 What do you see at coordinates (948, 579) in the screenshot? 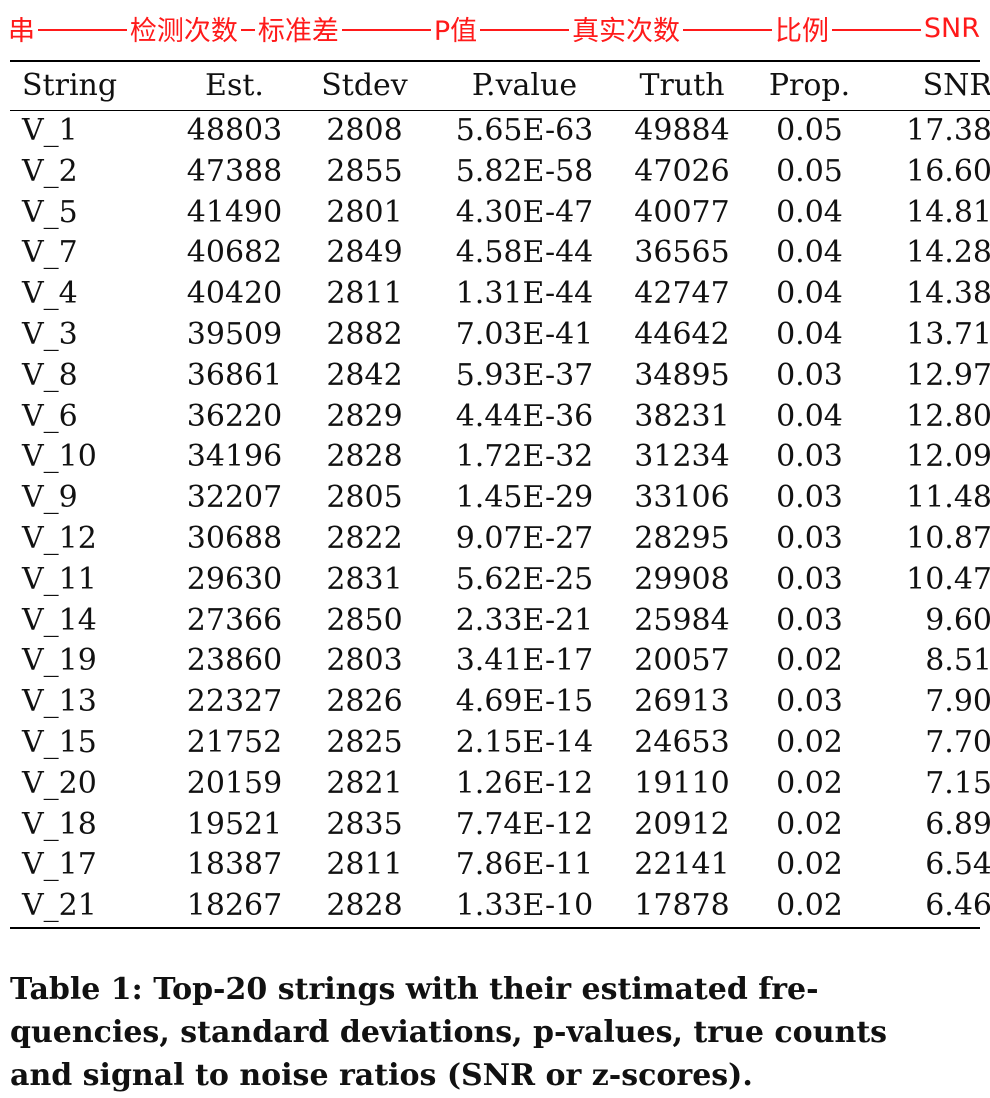
I see `cell-snr: 10.47` at bounding box center [948, 579].